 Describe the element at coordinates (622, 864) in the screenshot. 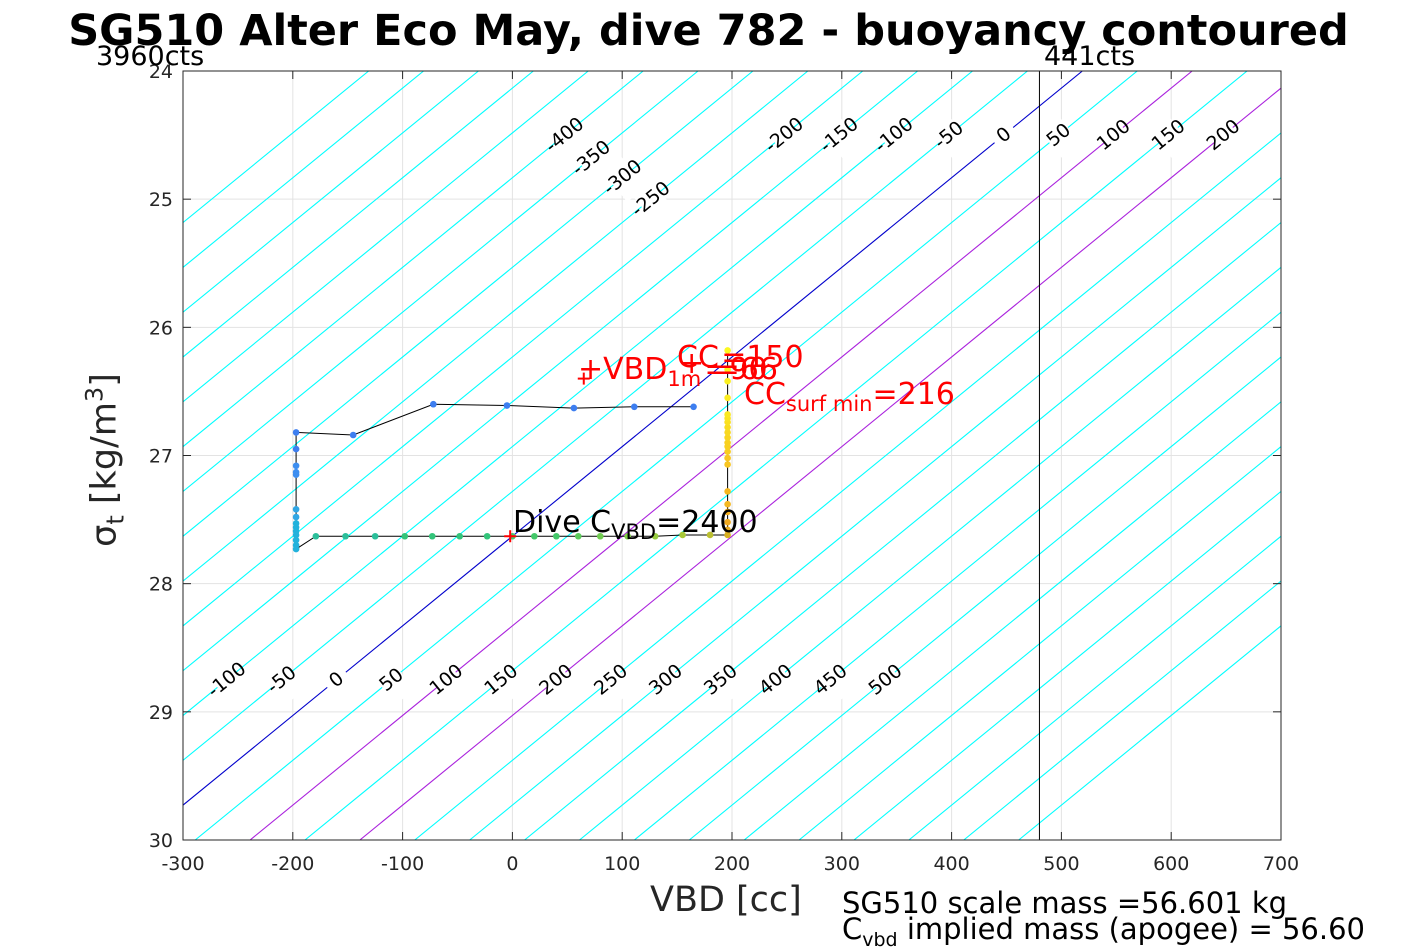

I see `x-tick-label: 100` at that location.